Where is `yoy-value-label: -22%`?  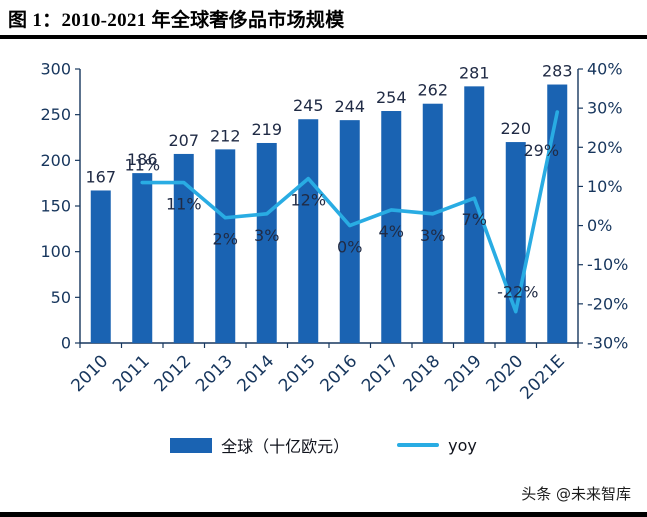
yoy-value-label: -22% is located at coordinates (517, 292).